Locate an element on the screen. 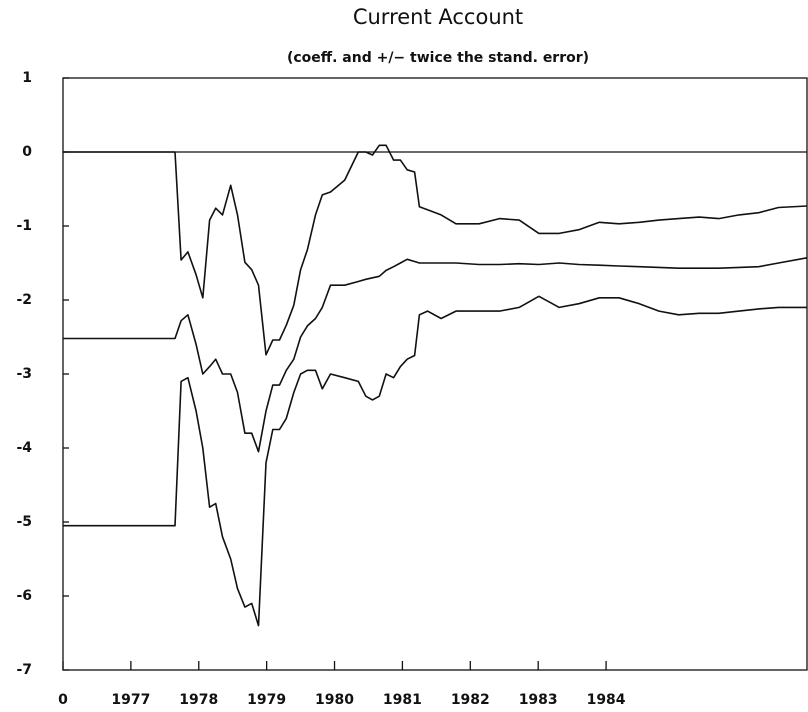 This screenshot has width=808, height=712. y-tick-label: -2 is located at coordinates (24, 300).